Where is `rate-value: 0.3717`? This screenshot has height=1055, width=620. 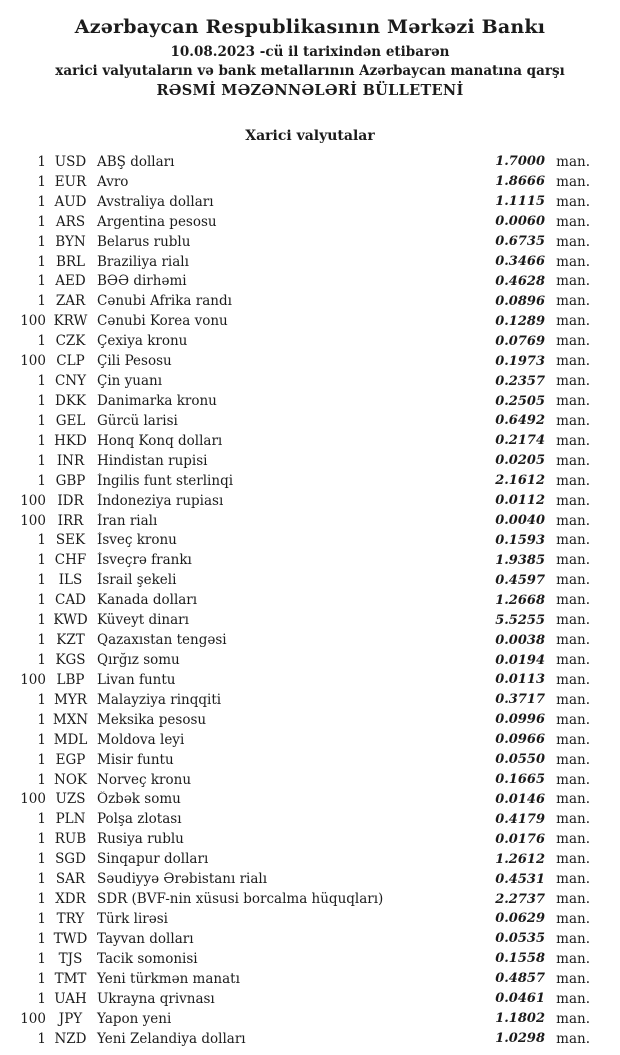 rate-value: 0.3717 is located at coordinates (520, 700).